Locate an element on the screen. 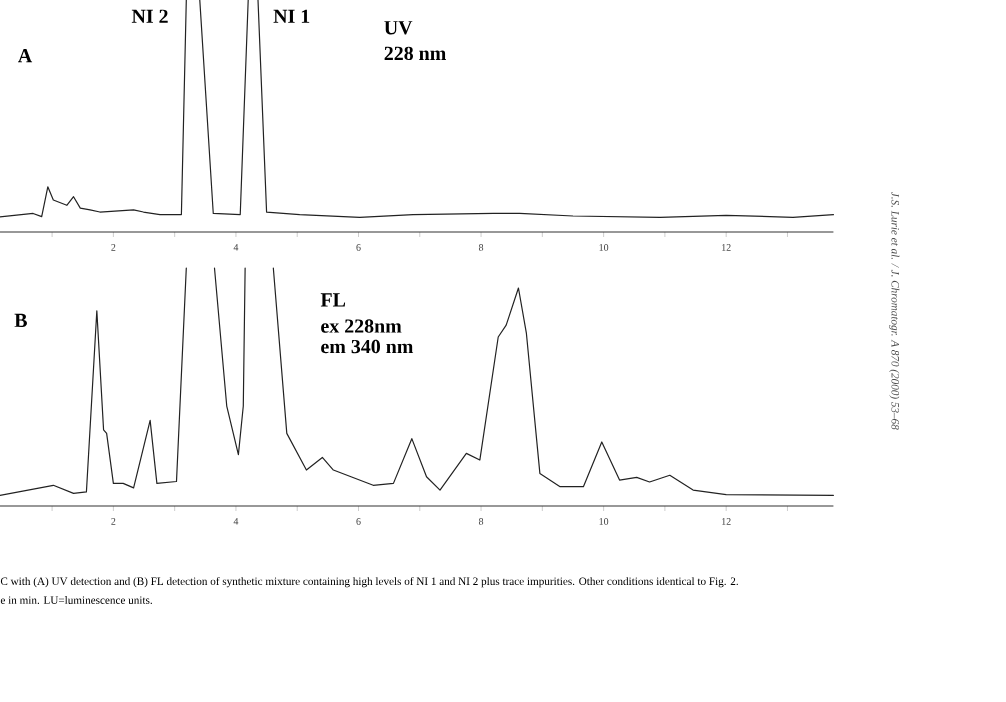 Image resolution: width=1006 pixels, height=702 pixels. annotation: B is located at coordinates (20, 320).